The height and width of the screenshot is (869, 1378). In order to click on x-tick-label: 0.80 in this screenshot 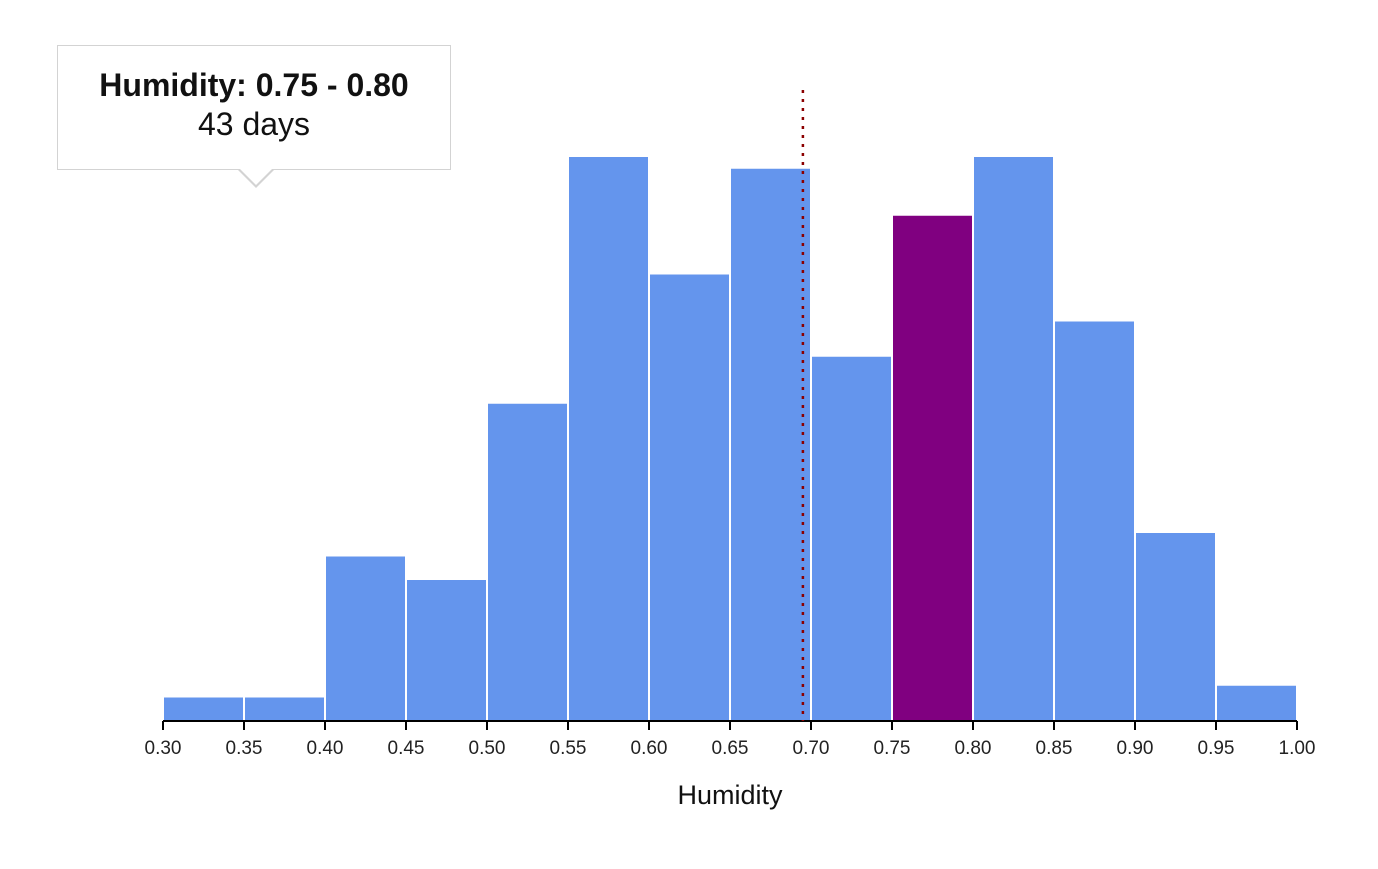, I will do `click(973, 748)`.